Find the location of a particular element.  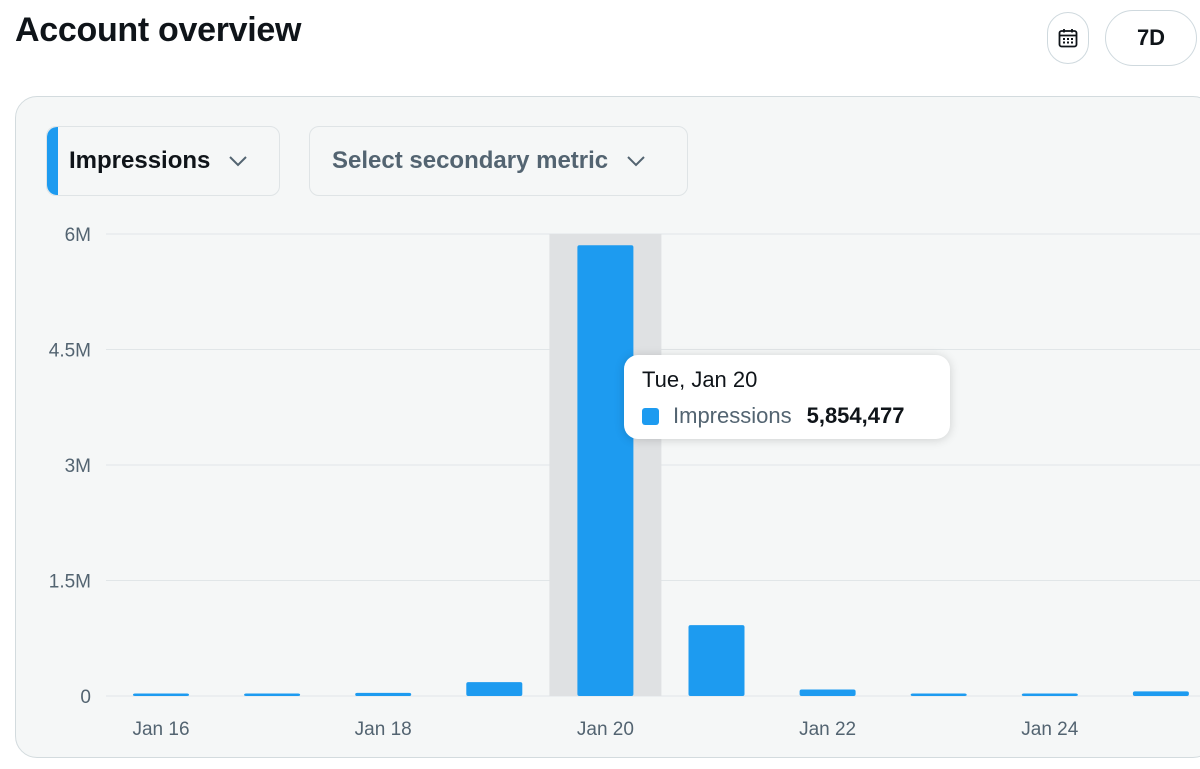

tooltip-date: Tue, Jan 20 is located at coordinates (700, 379).